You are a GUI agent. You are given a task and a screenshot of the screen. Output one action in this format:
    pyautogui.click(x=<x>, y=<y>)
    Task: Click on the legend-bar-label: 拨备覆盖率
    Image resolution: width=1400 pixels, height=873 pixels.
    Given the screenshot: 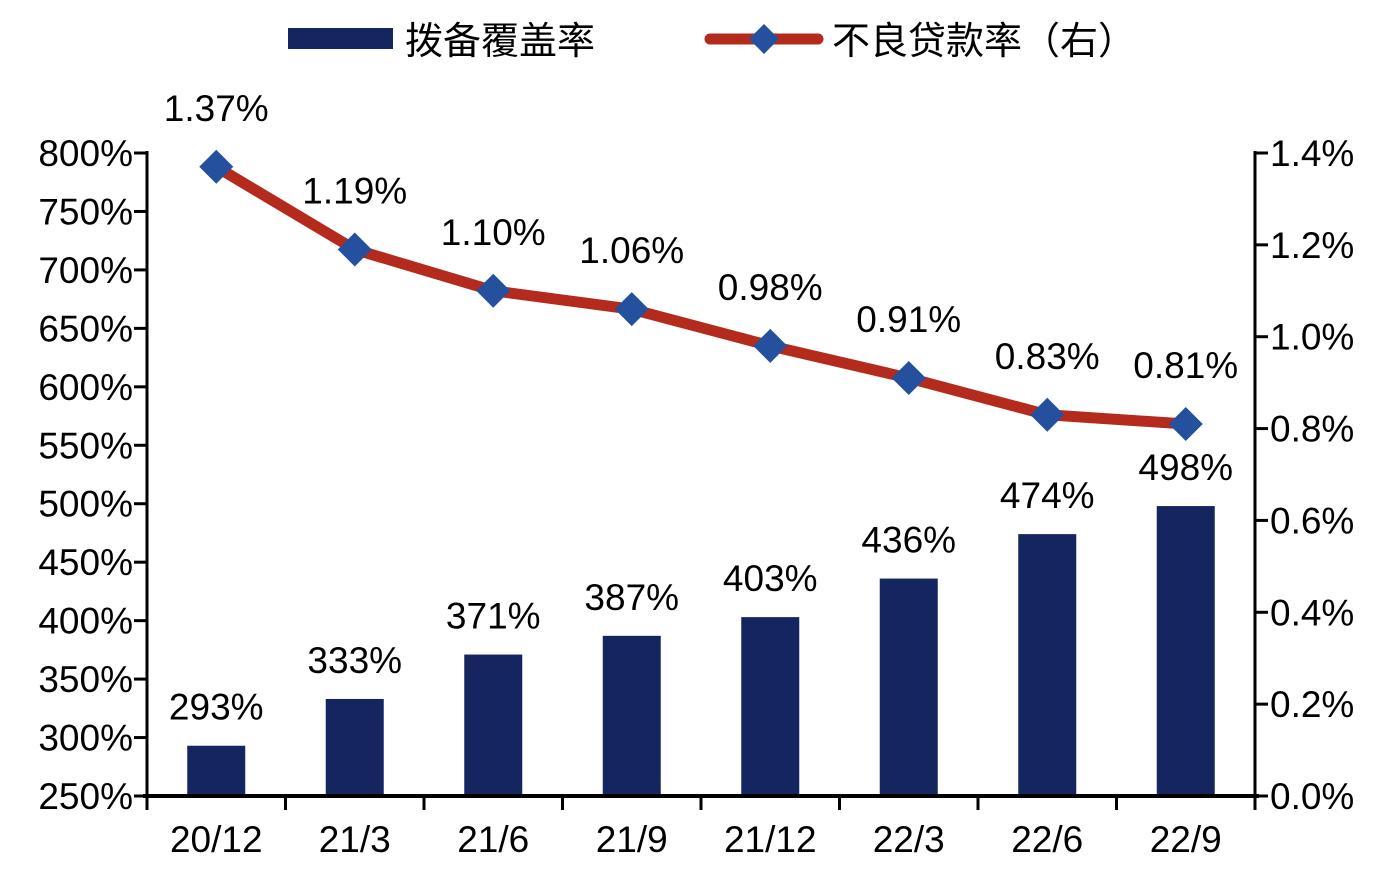 What is the action you would take?
    pyautogui.click(x=500, y=42)
    